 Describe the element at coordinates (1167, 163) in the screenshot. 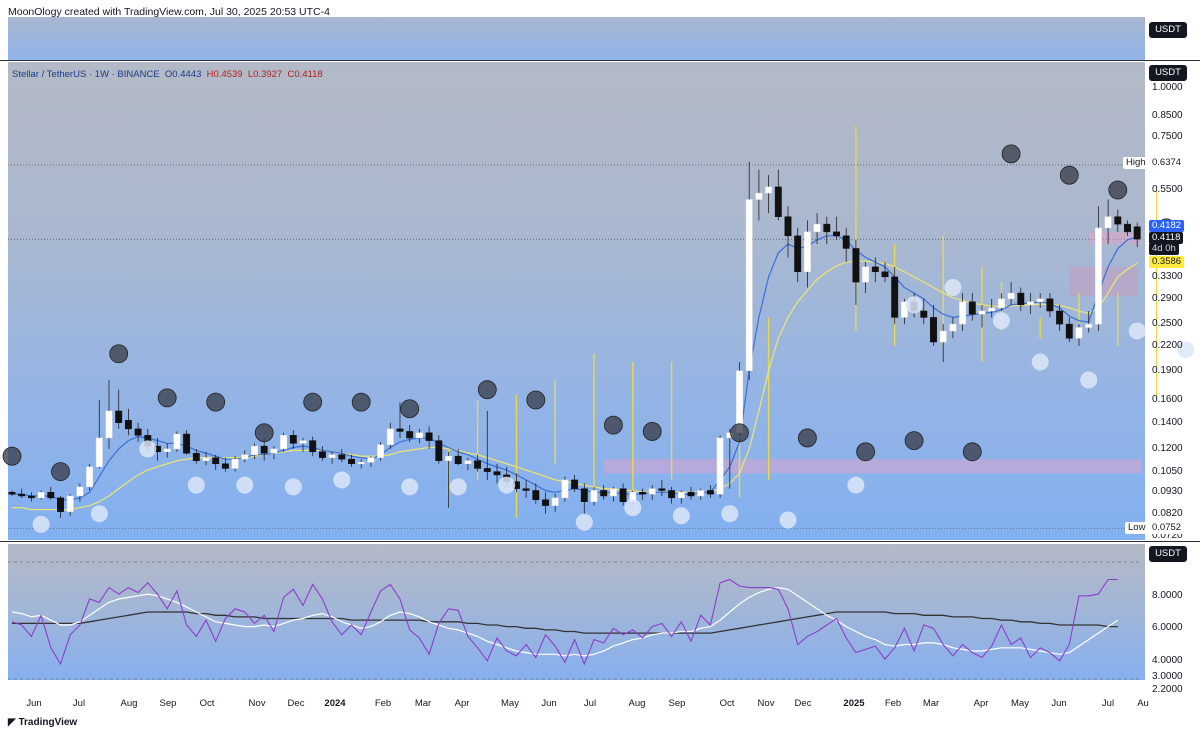

I see `high-value-tag: 0.6374` at that location.